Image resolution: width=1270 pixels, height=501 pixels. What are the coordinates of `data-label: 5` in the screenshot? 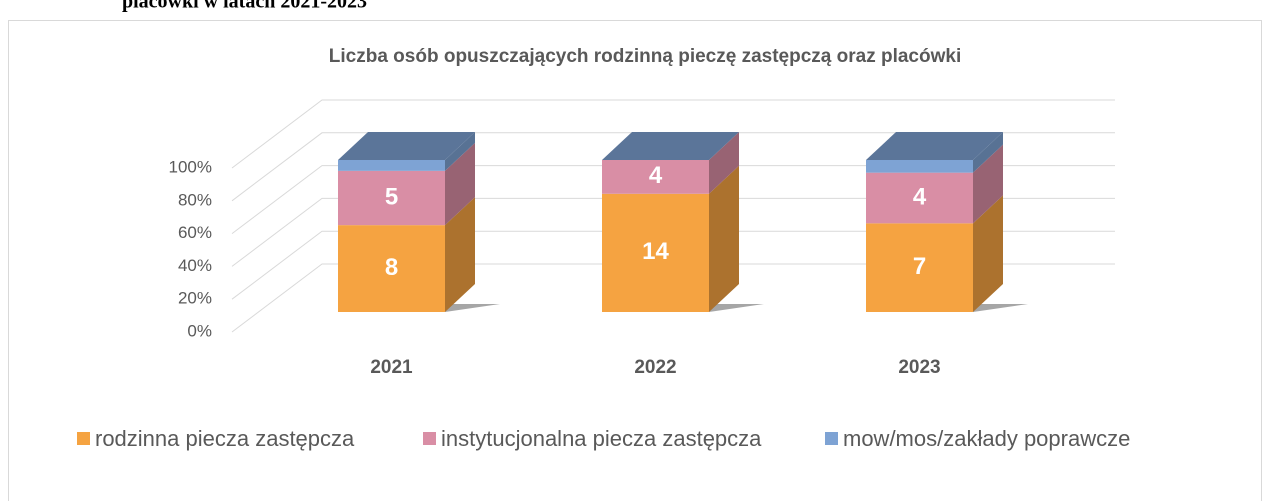 It's located at (391, 196).